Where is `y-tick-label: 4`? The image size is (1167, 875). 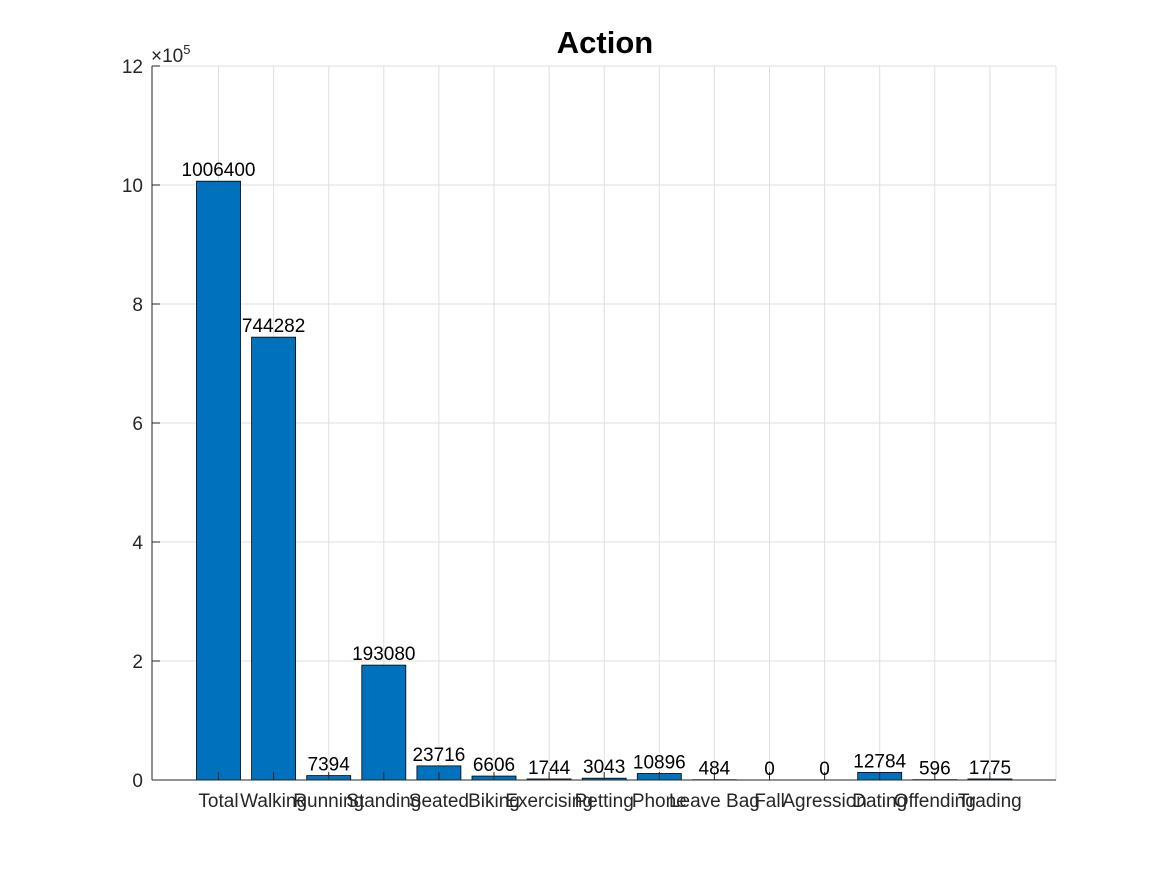 y-tick-label: 4 is located at coordinates (137, 543).